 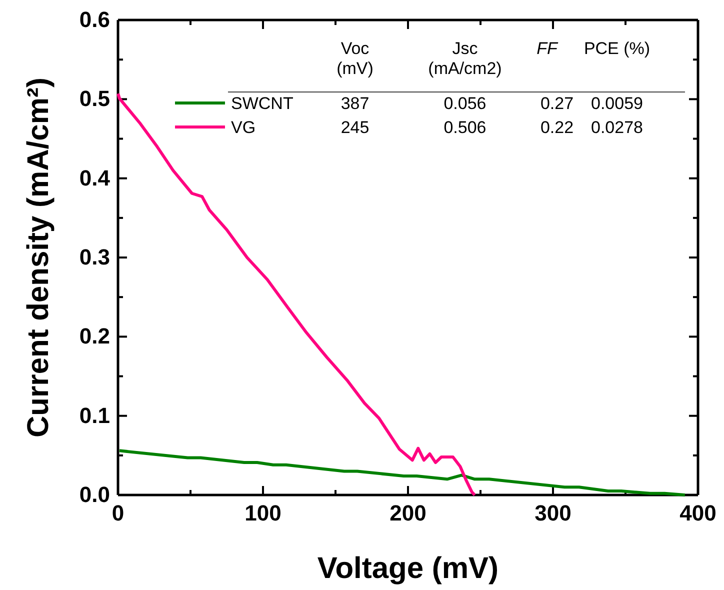 I want to click on y-tick-label: 0.0, so click(x=94, y=495).